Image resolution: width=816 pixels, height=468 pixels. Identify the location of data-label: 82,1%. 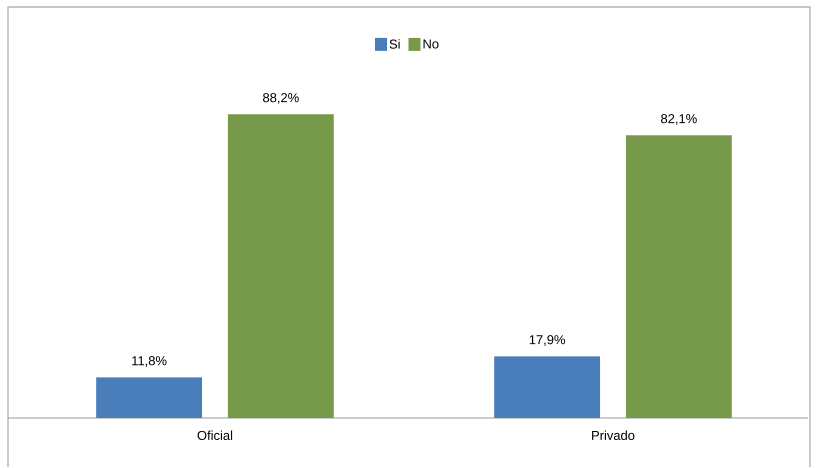
(679, 119).